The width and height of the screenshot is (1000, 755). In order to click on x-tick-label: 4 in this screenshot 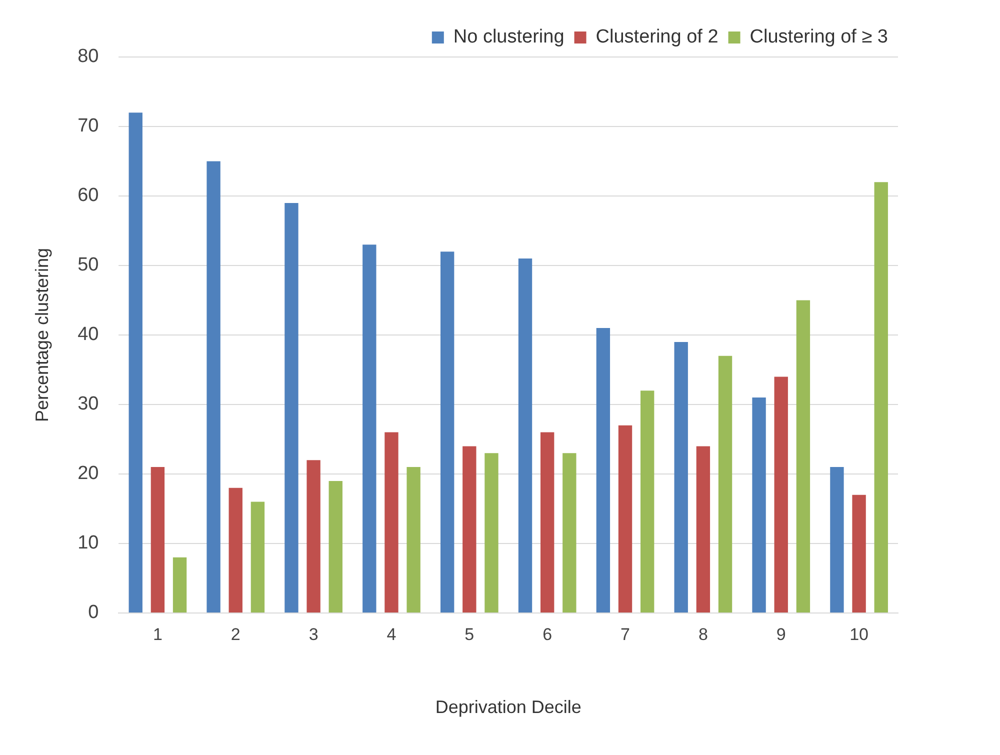, I will do `click(391, 634)`.